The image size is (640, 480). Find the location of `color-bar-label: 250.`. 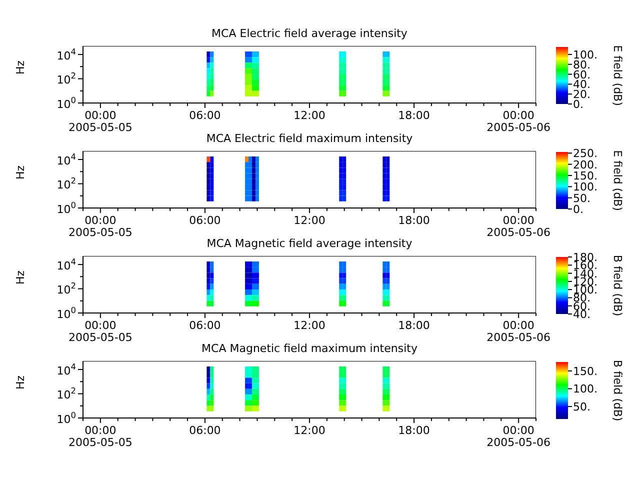

color-bar-label: 250. is located at coordinates (585, 153).